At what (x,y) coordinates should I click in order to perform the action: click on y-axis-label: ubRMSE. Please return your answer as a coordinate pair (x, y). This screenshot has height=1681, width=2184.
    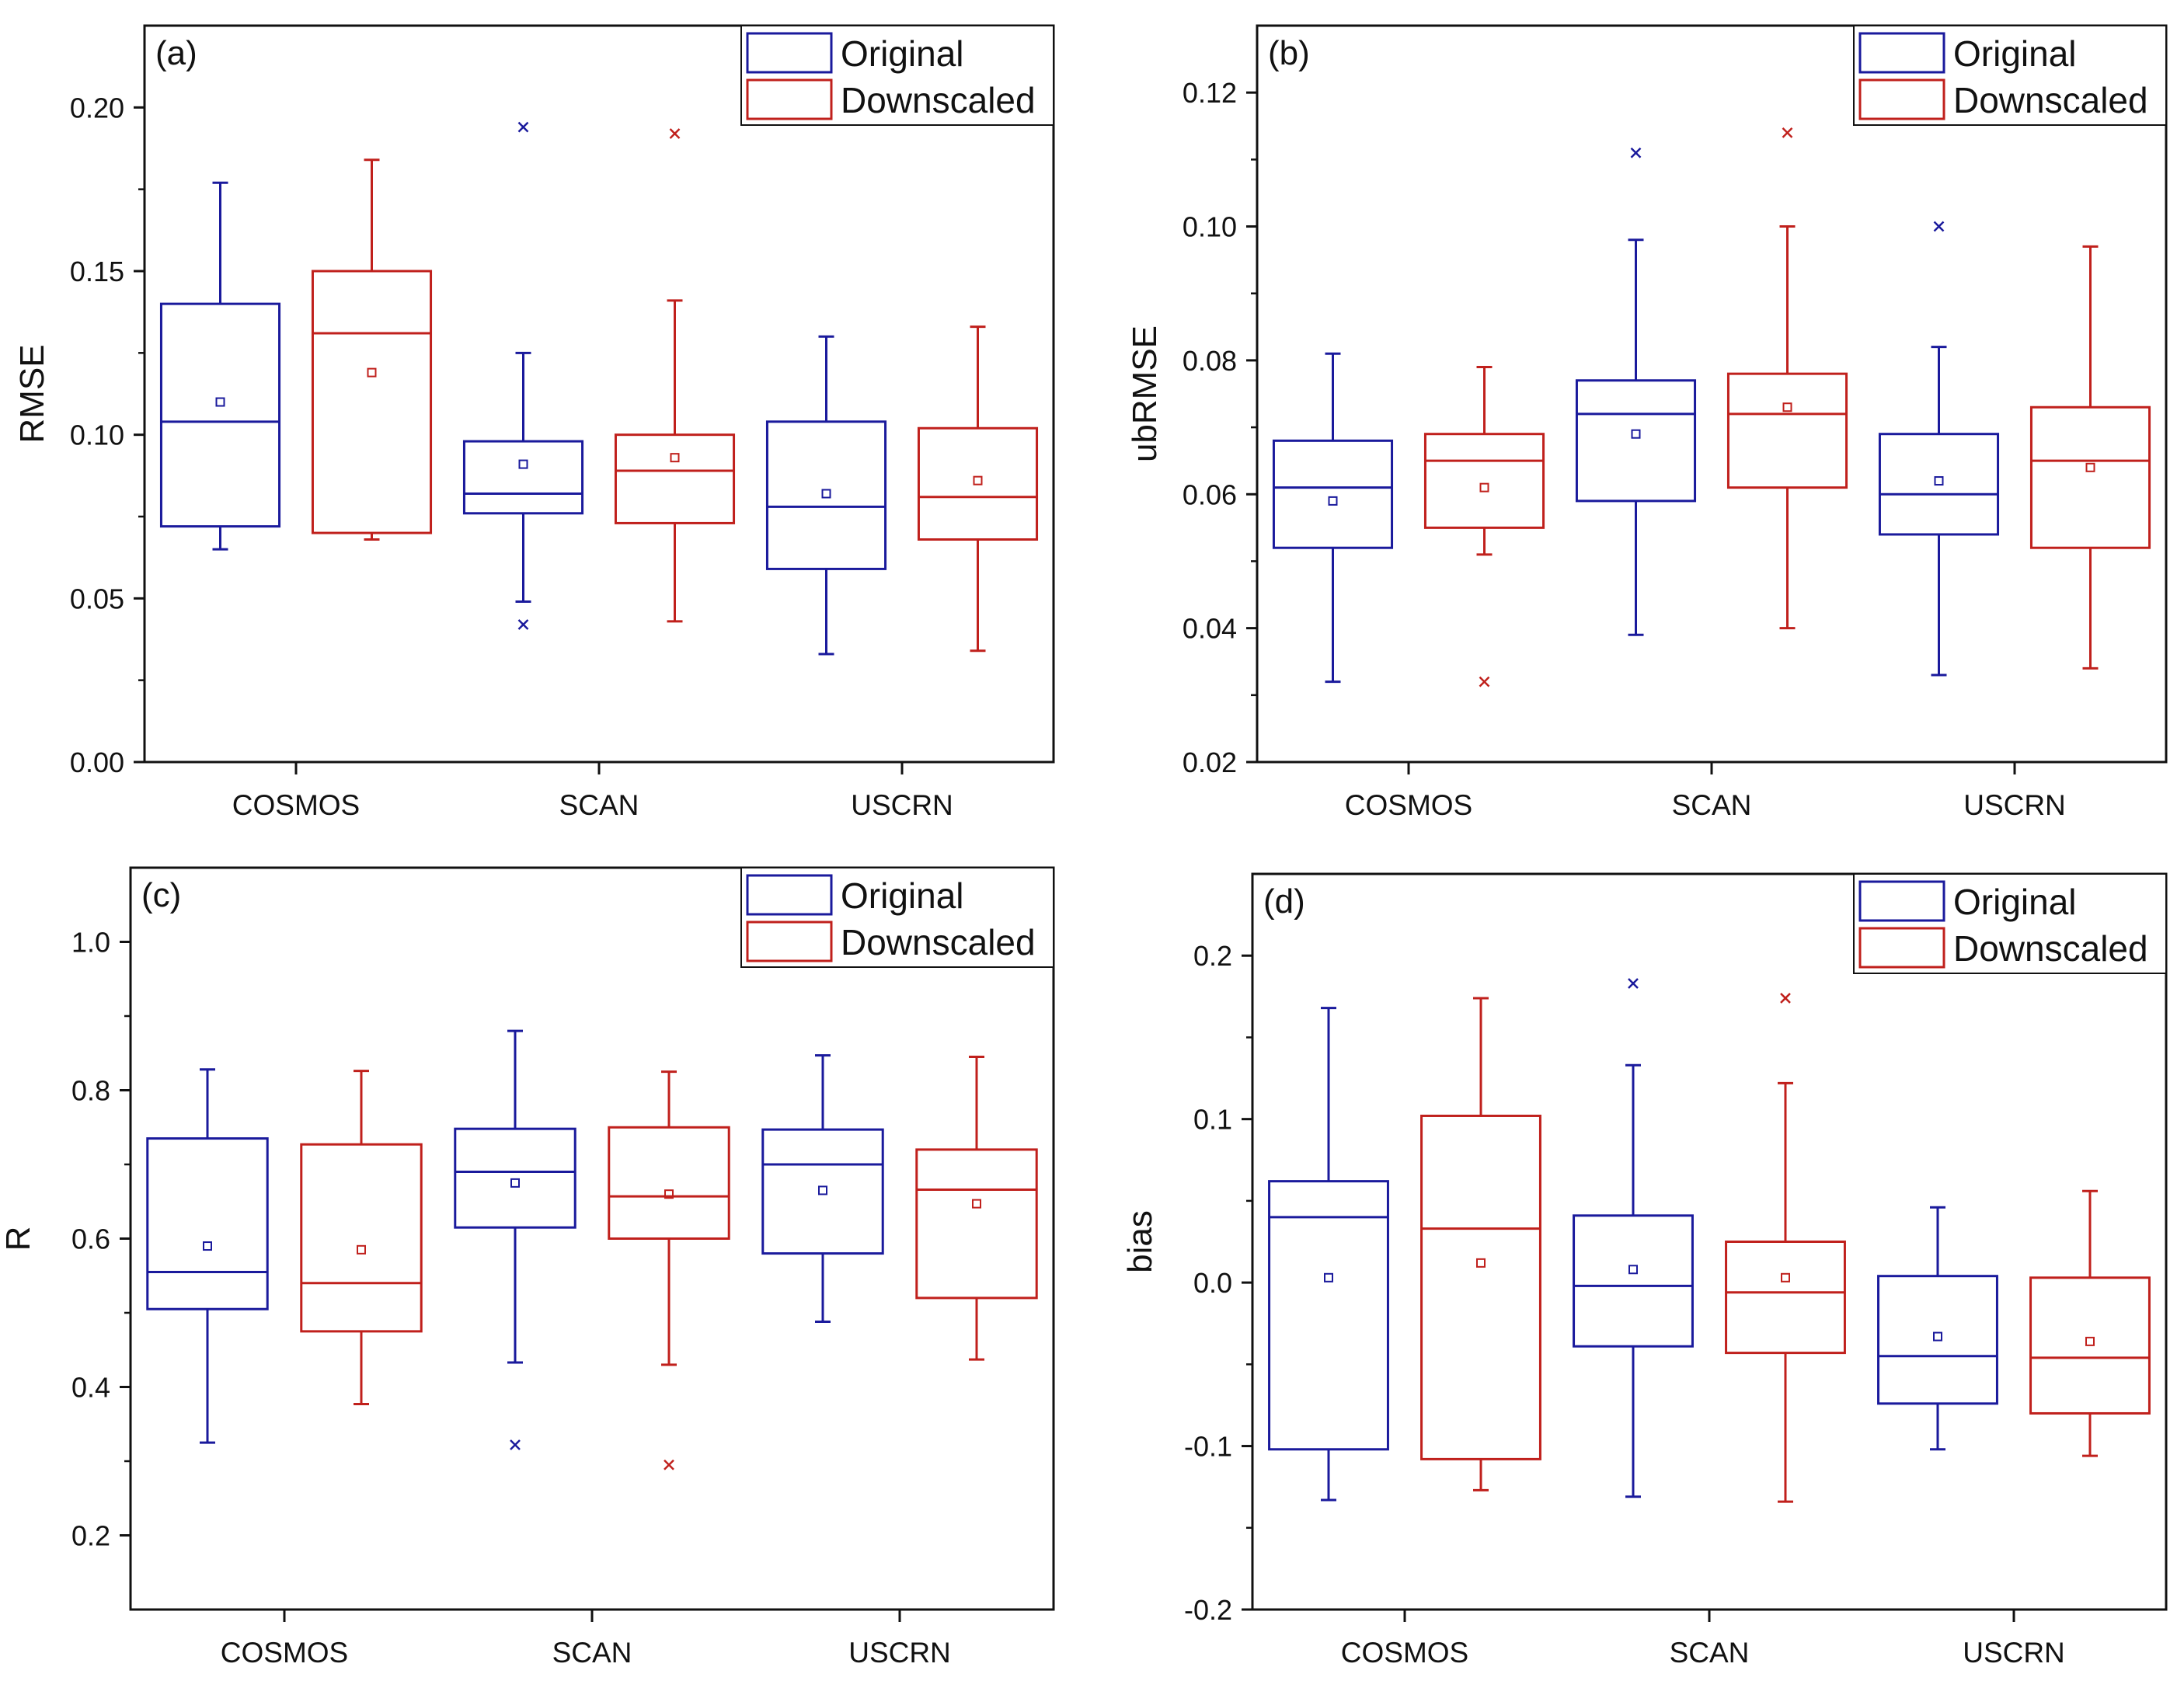
    Looking at the image, I should click on (1145, 393).